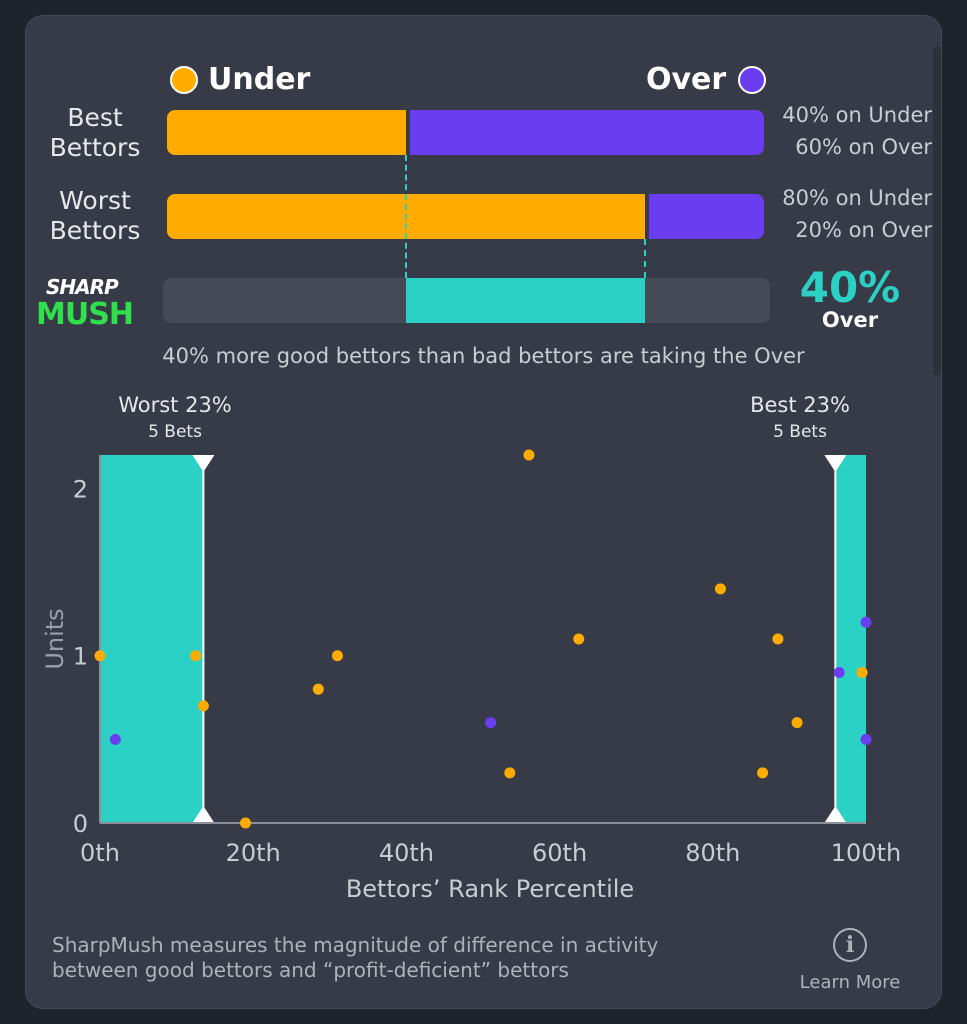 This screenshot has height=1024, width=967. Describe the element at coordinates (559, 853) in the screenshot. I see `x-tick-label: 60th` at that location.